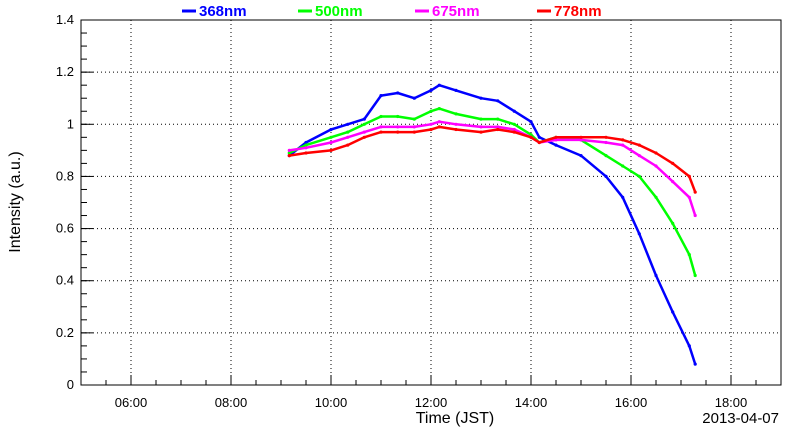 This screenshot has width=800, height=434. What do you see at coordinates (65, 280) in the screenshot?
I see `y-tick-label: 0.4` at bounding box center [65, 280].